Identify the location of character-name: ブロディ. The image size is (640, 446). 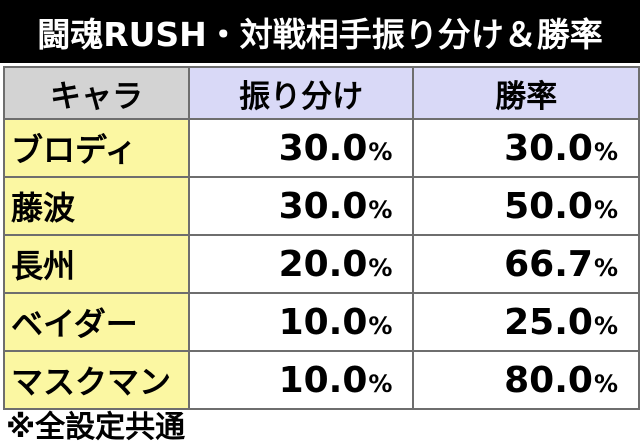
(96, 148).